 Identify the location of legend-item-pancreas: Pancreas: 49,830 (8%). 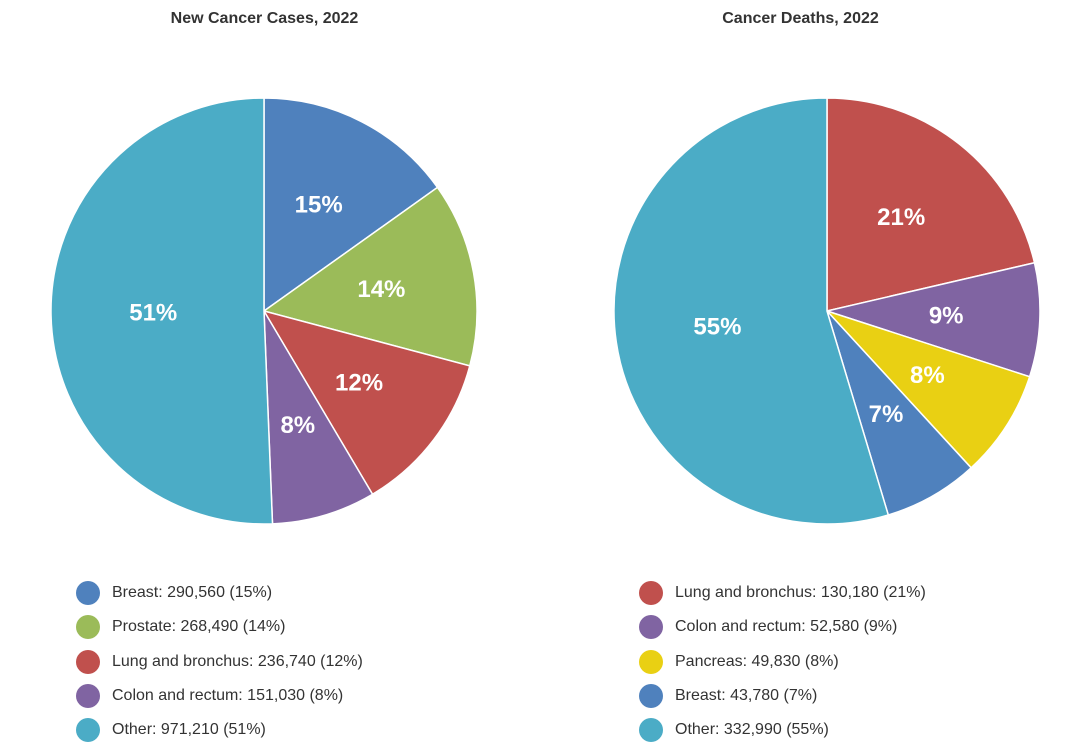
(782, 662).